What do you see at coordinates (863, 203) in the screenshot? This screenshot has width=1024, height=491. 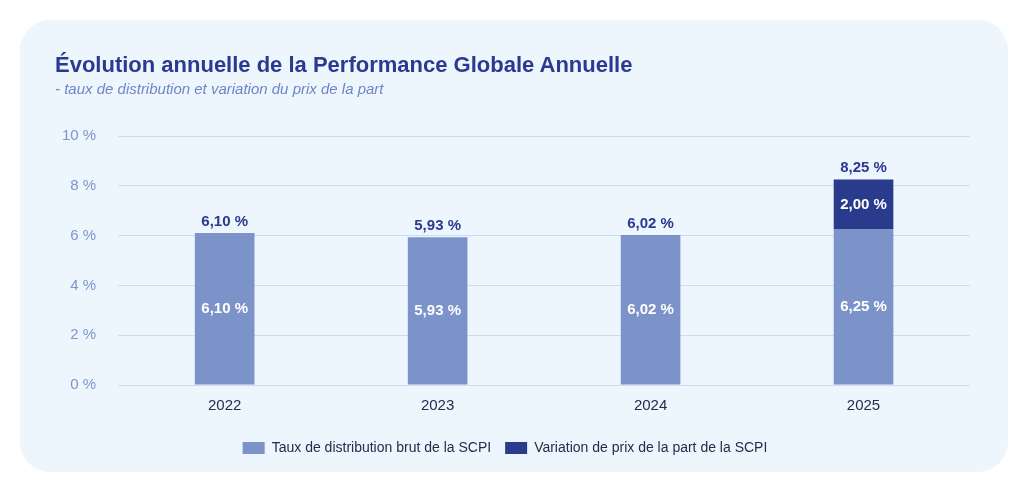 I see `data-label: 2,00 %` at bounding box center [863, 203].